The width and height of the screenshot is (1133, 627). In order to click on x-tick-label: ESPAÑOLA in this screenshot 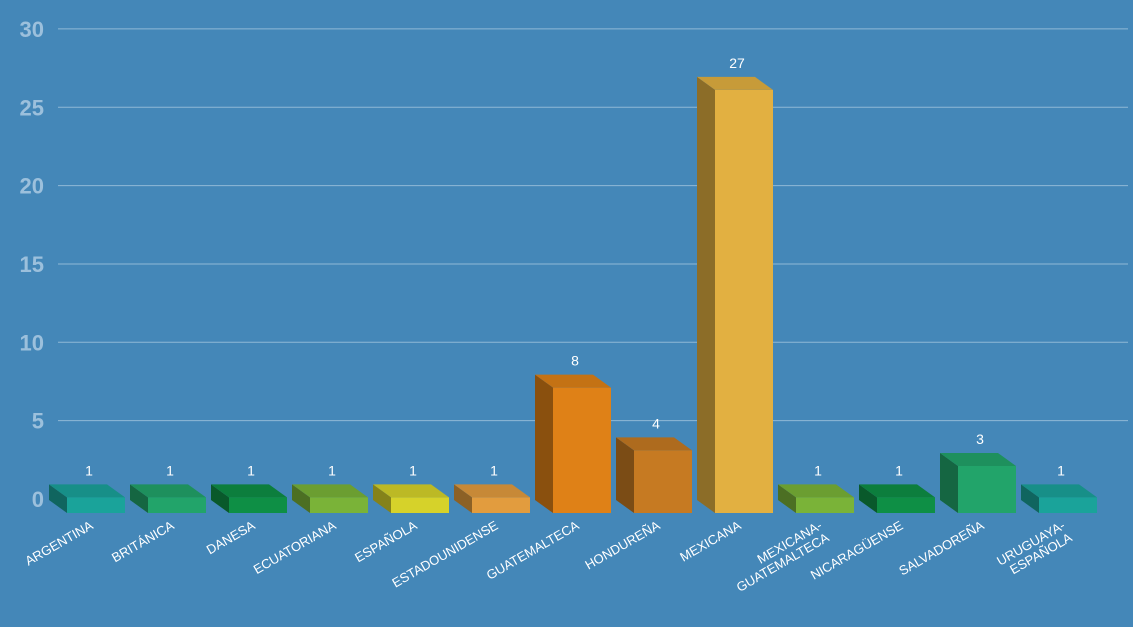, I will do `click(386, 541)`.